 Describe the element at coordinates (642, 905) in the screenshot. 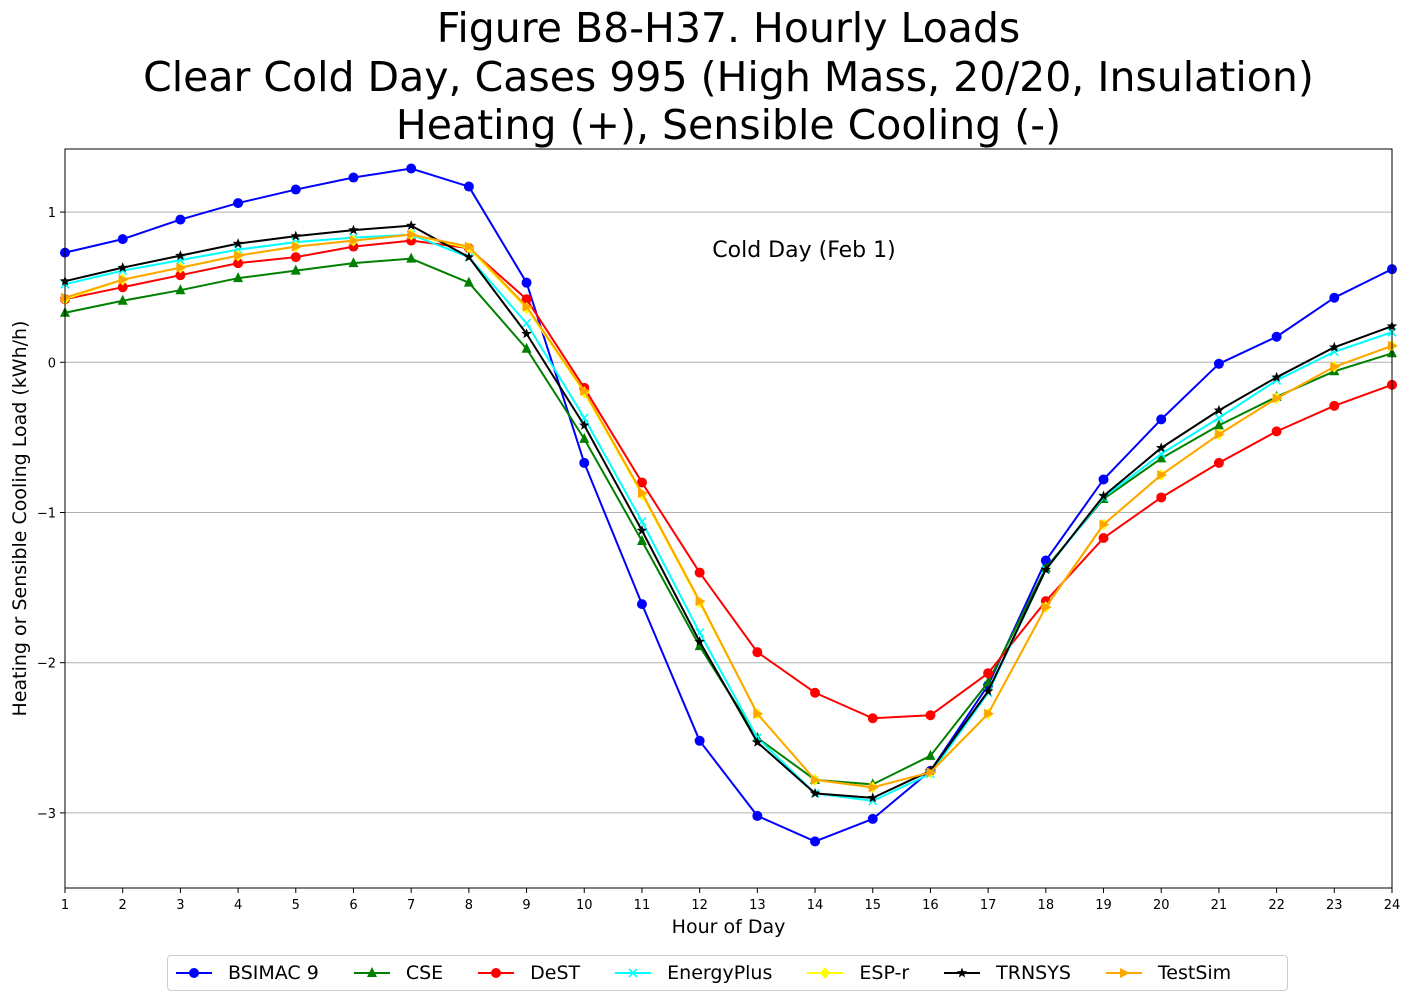

I see `x-tick-label: 11` at that location.